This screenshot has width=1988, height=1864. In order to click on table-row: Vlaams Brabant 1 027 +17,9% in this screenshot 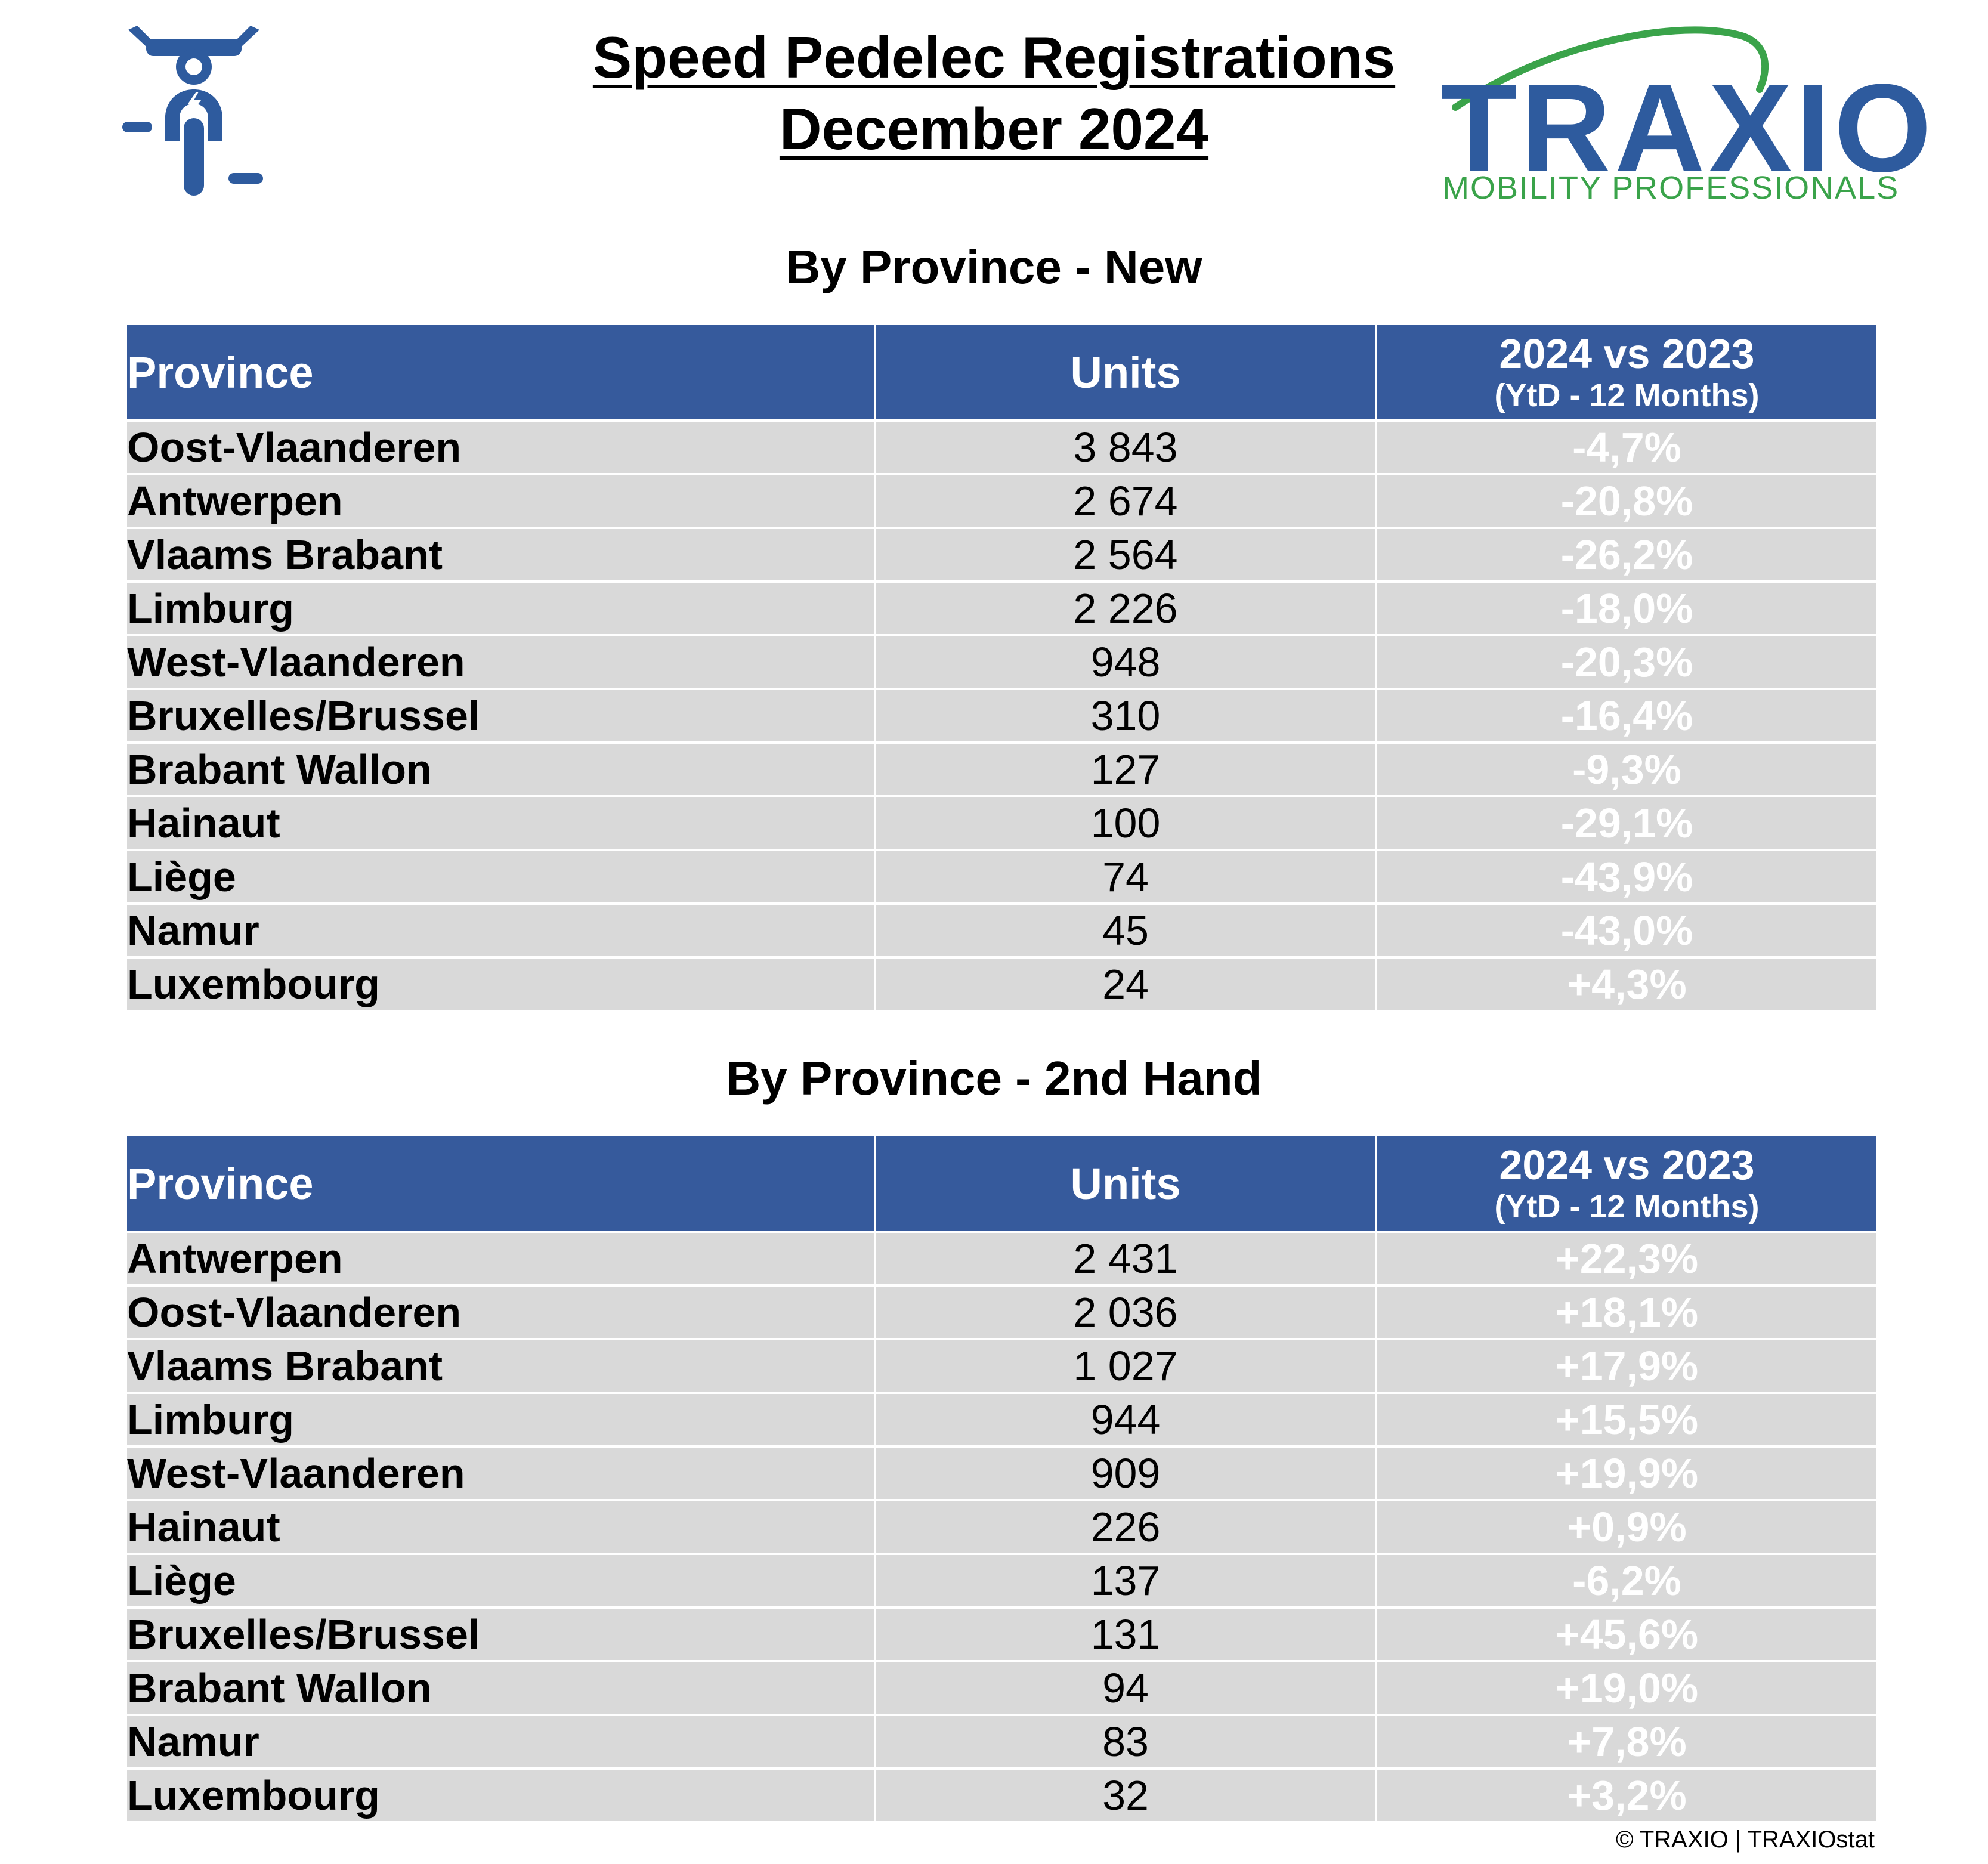, I will do `click(1002, 1366)`.